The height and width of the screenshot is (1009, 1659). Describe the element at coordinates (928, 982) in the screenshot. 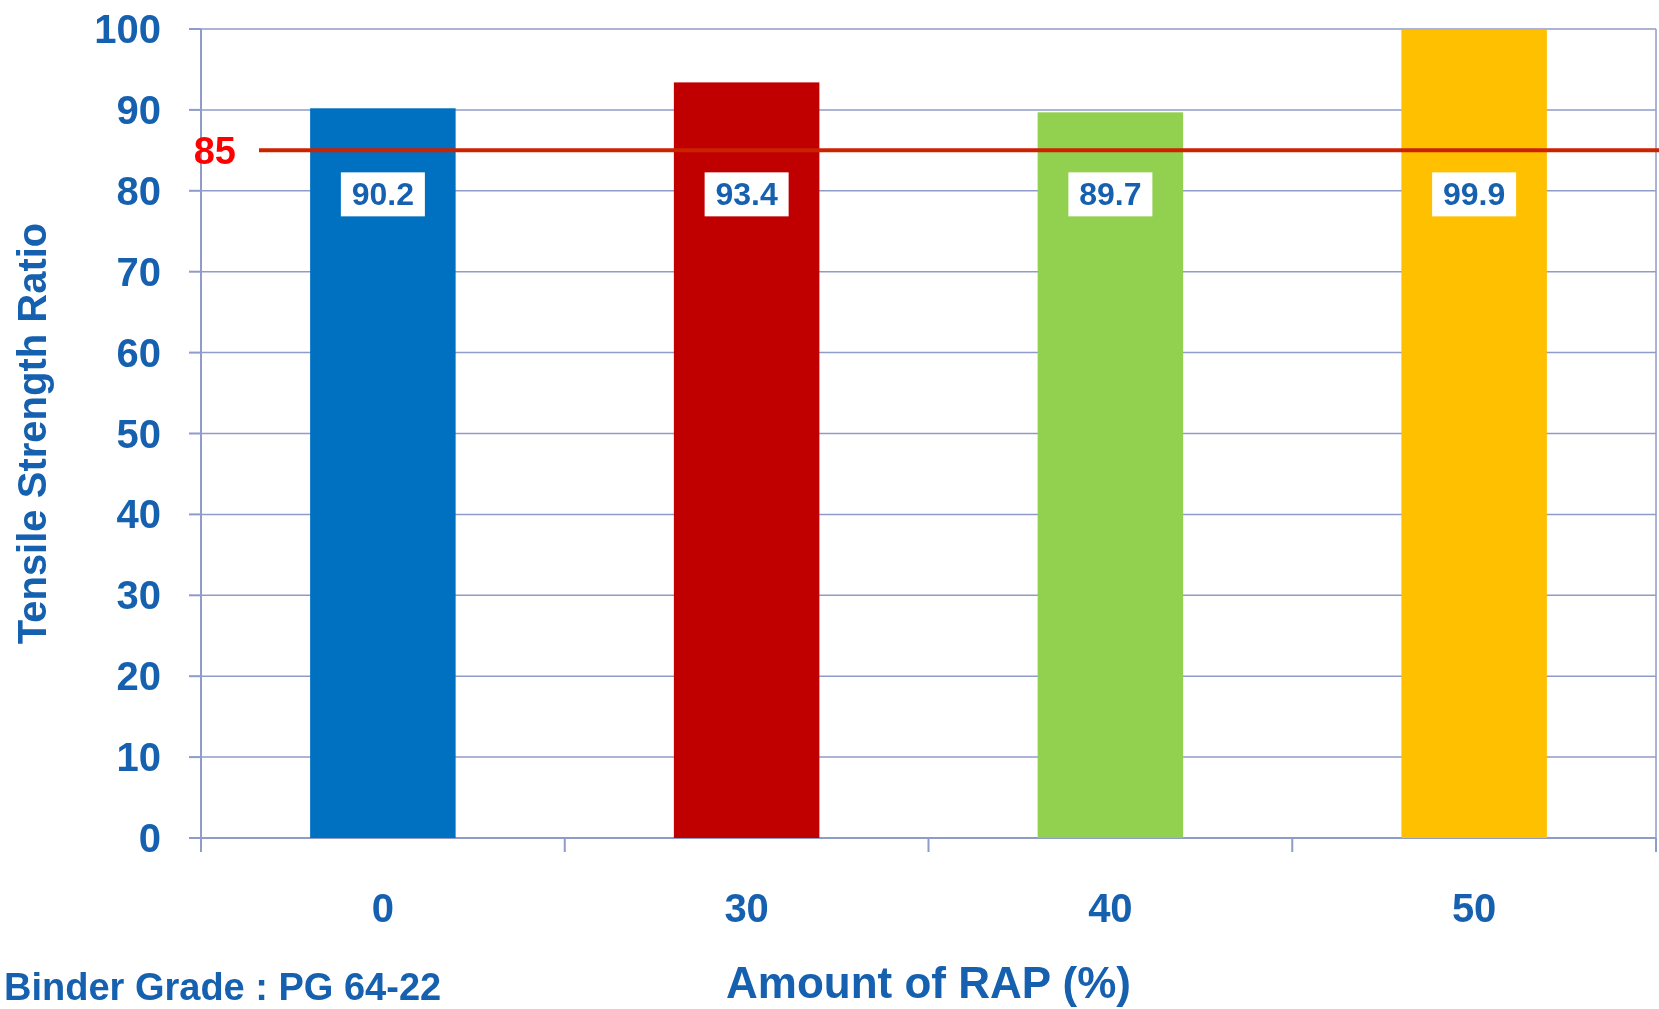

I see `x-axis-title: Amount of RAP (%)` at that location.